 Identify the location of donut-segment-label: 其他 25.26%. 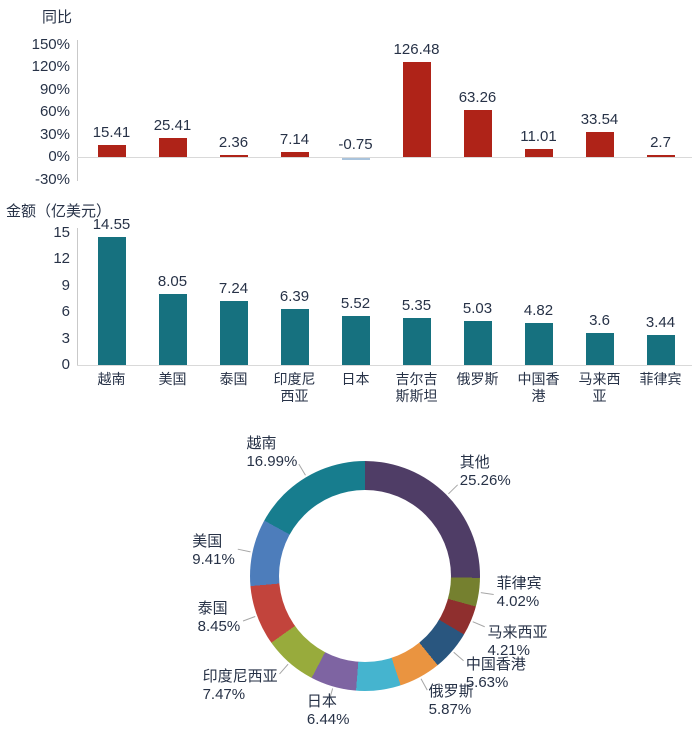
(485, 472).